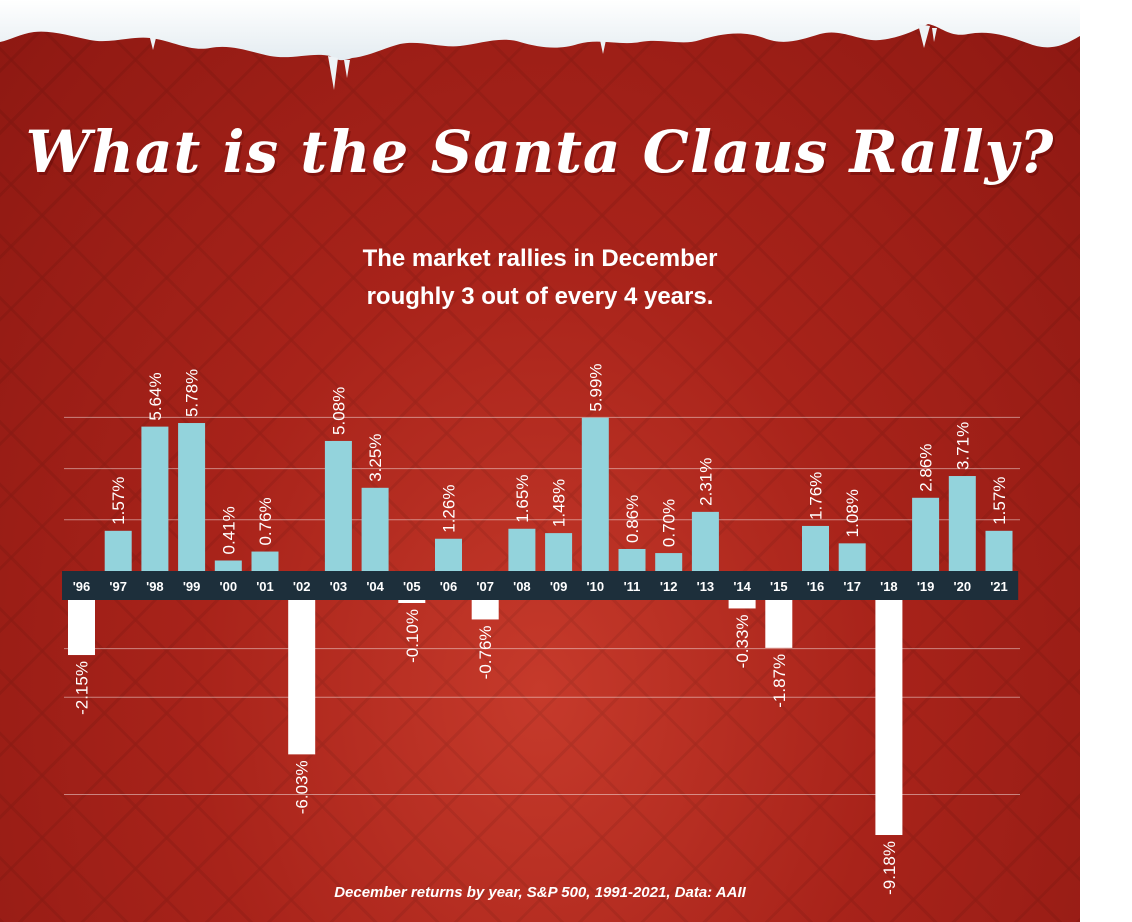 This screenshot has width=1132, height=922. Describe the element at coordinates (852, 586) in the screenshot. I see `x-tick-label-21: '17` at that location.